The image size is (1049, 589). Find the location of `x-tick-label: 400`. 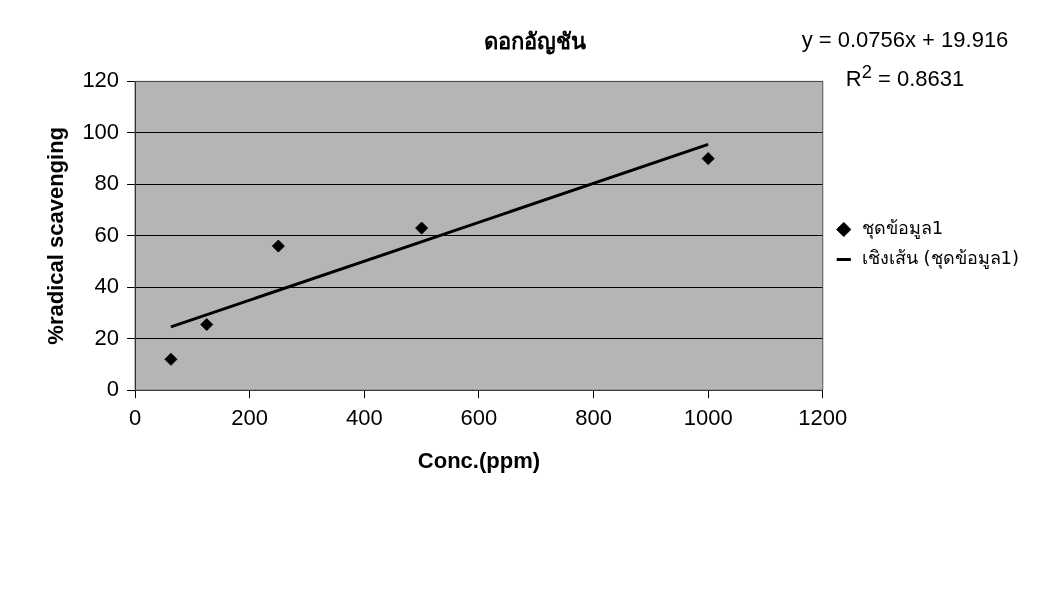

x-tick-label: 400 is located at coordinates (364, 418).